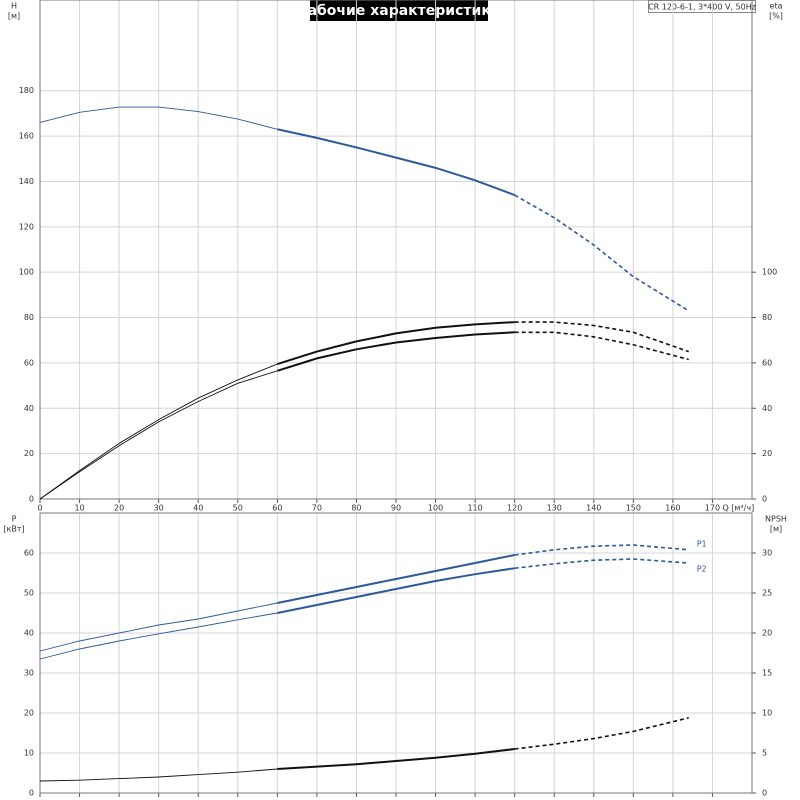  What do you see at coordinates (26, 136) in the screenshot?
I see `y-tick-label: 160` at bounding box center [26, 136].